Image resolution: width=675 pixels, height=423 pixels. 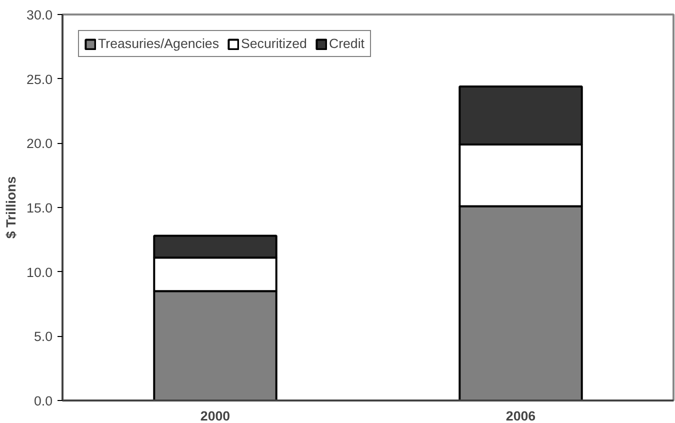 What do you see at coordinates (39, 272) in the screenshot?
I see `y-tick-label: 10.0` at bounding box center [39, 272].